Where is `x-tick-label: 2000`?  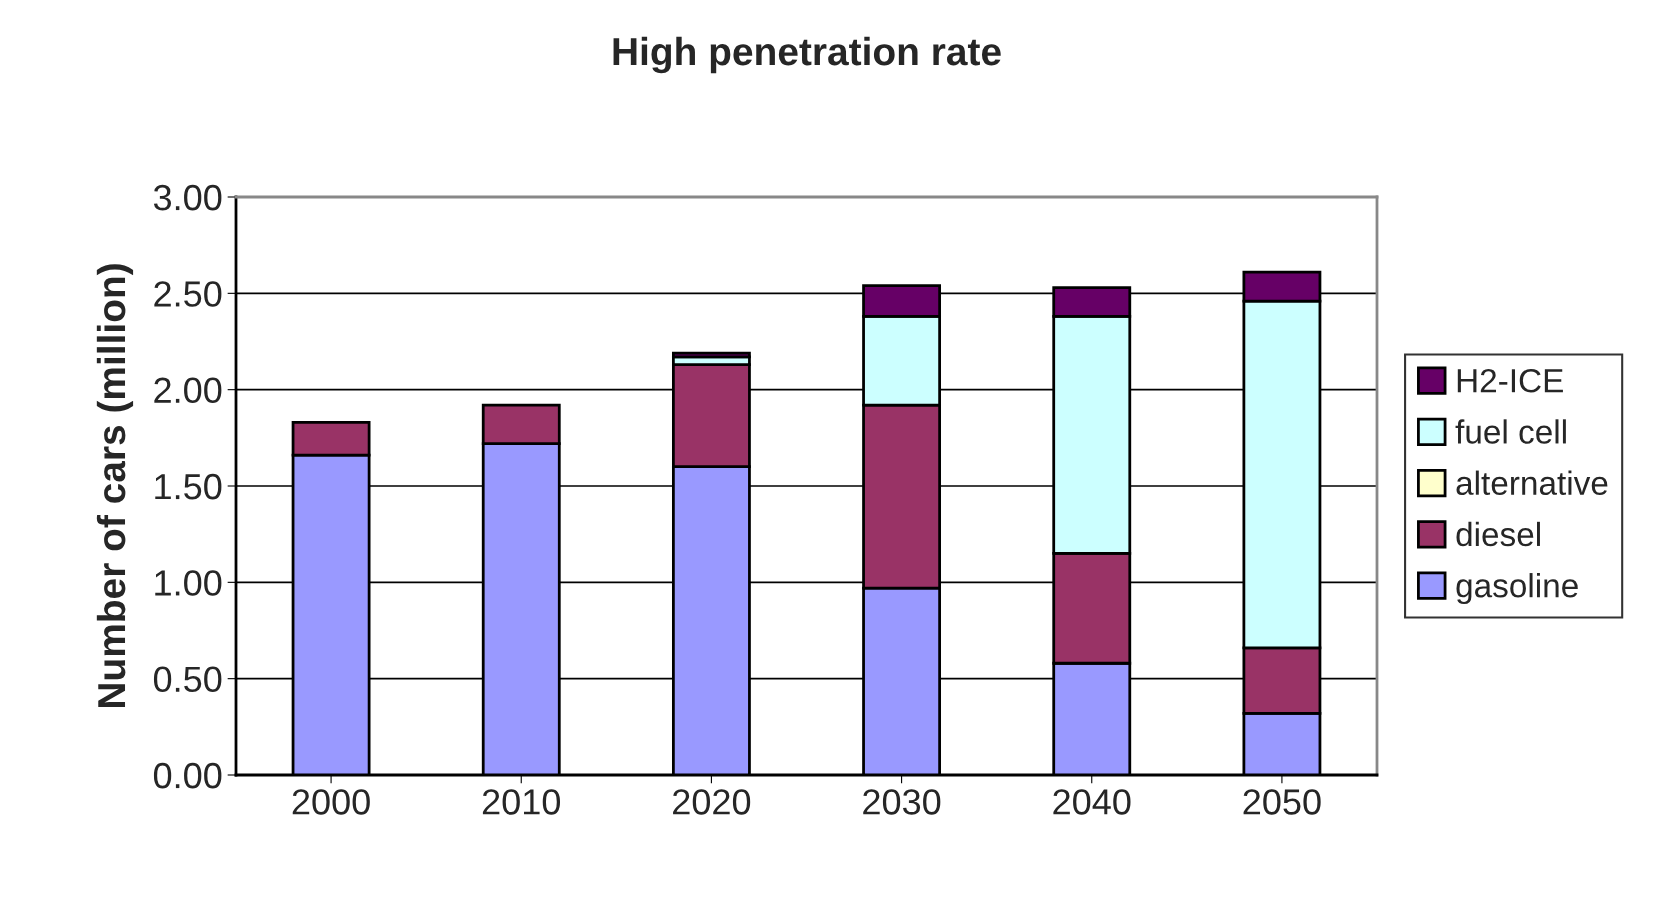
x-tick-label: 2000 is located at coordinates (331, 802).